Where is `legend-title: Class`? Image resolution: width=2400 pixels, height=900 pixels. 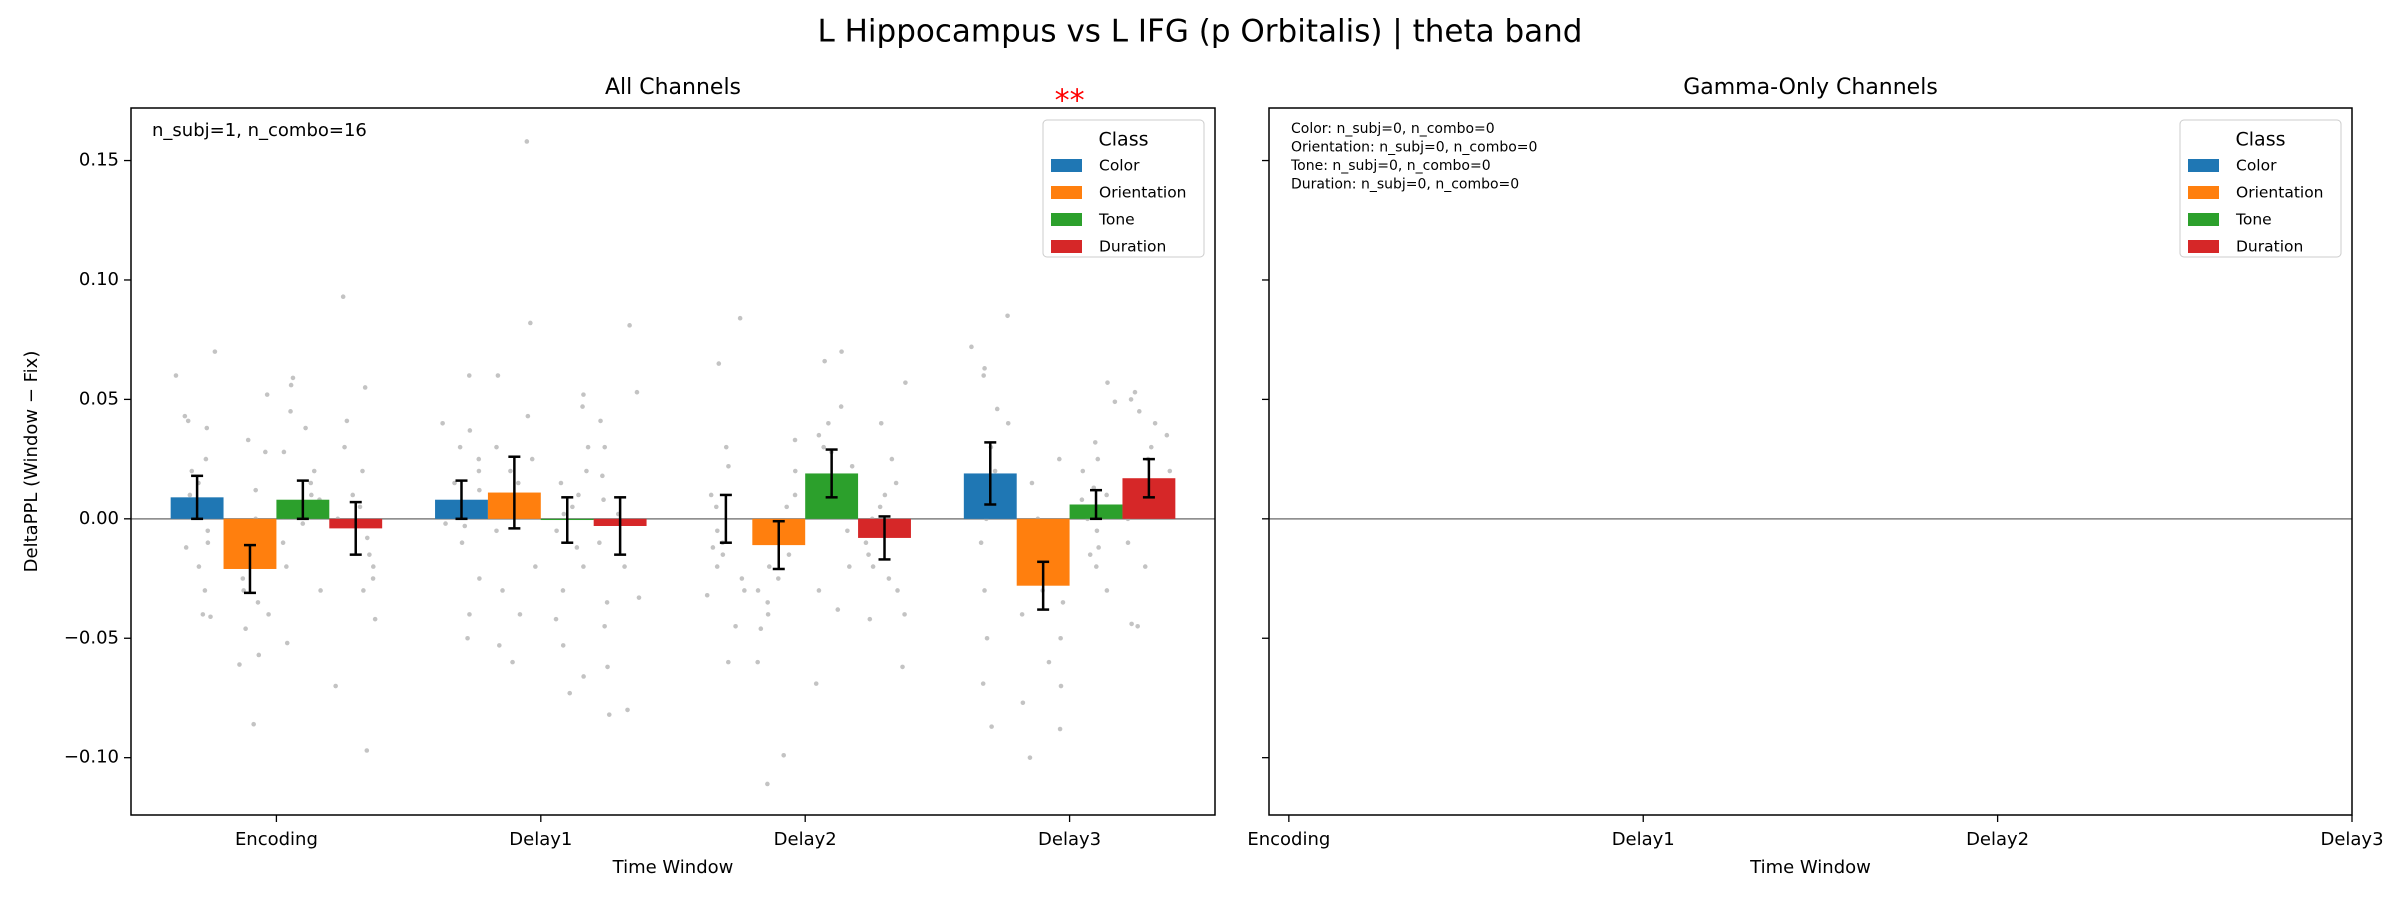 legend-title: Class is located at coordinates (1124, 140).